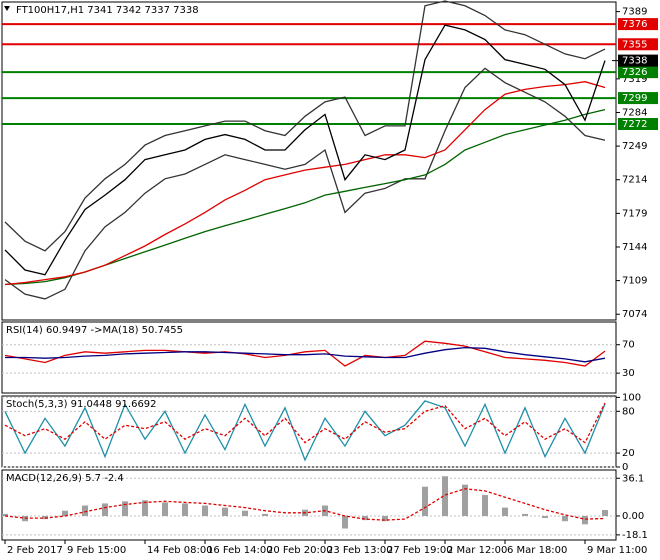  Describe the element at coordinates (96, 550) in the screenshot. I see `x-tick-label: 9 Feb 15:00` at that location.